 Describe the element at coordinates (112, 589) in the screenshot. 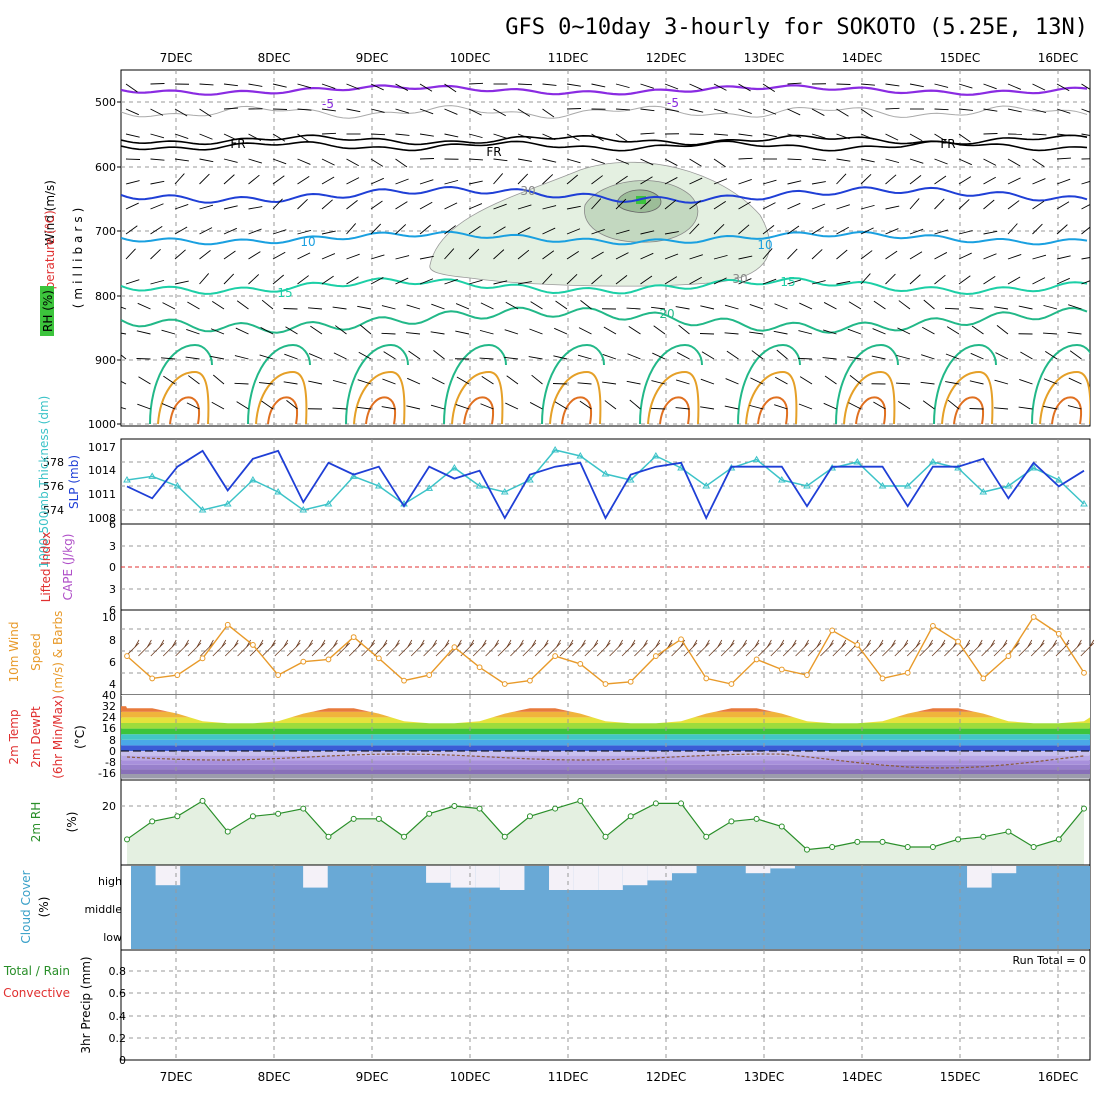

I see `cape-tick: 3` at that location.